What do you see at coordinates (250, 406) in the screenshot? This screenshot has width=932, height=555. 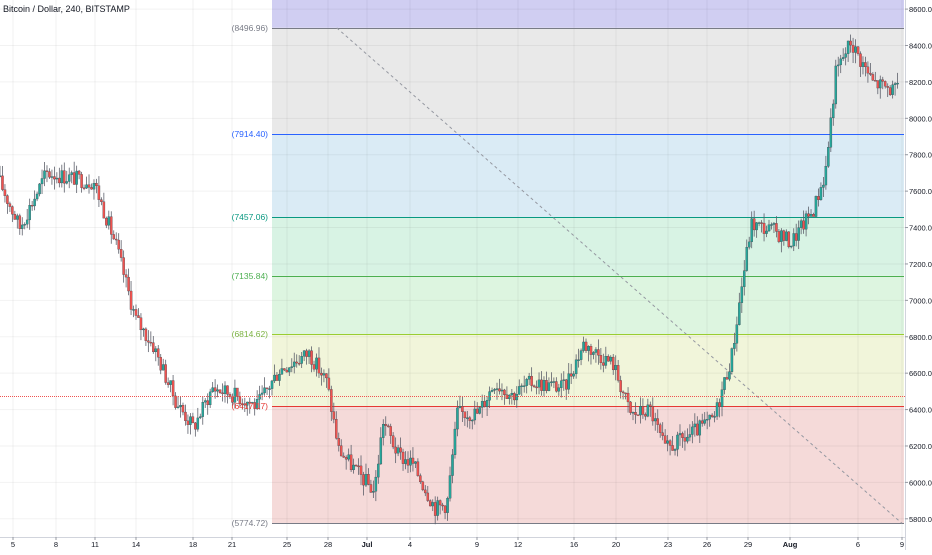 I see `fib-label-5: (6417.17)` at bounding box center [250, 406].